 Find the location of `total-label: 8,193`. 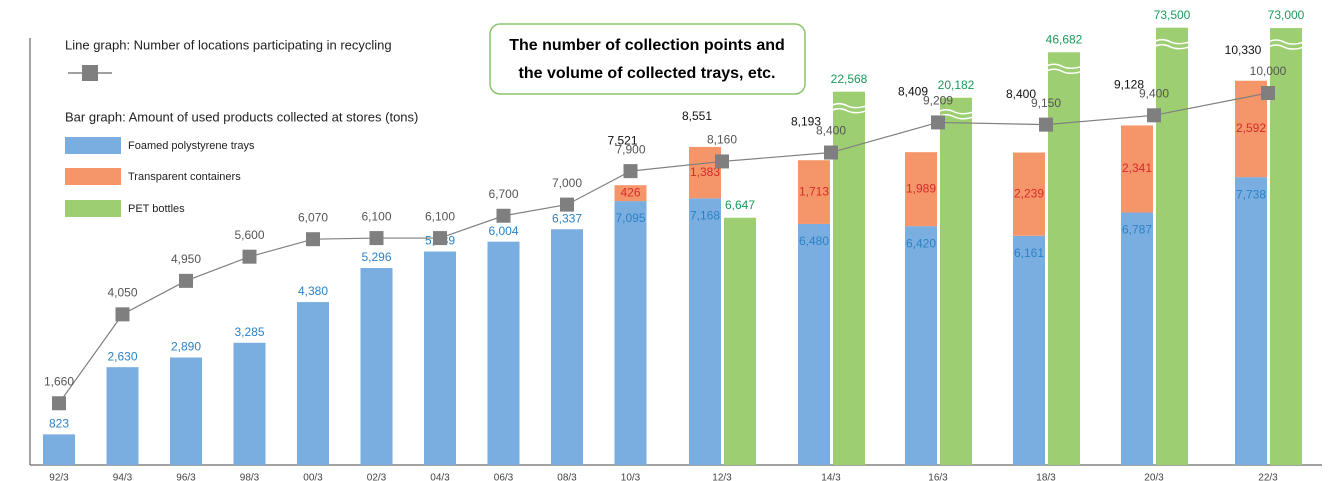

total-label: 8,193 is located at coordinates (806, 122).